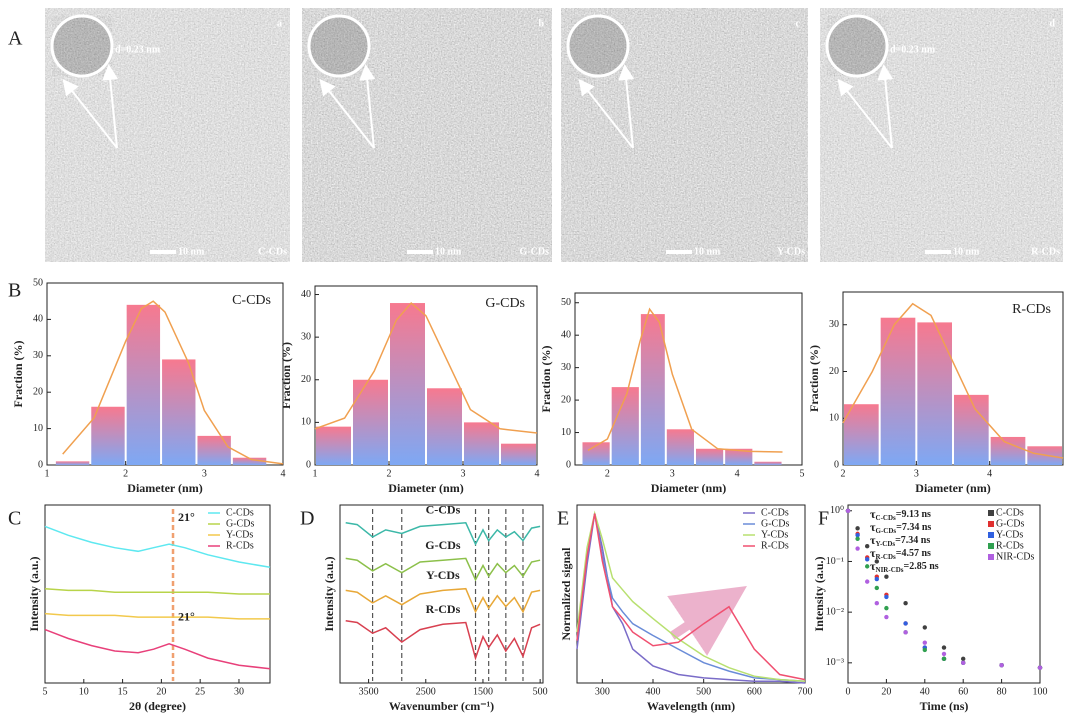  I want to click on y-axis-label: Intensity (a.u.), so click(34, 593).